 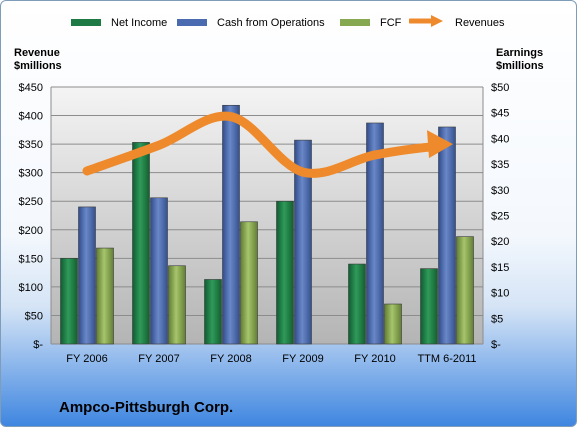 I want to click on legend-swatch-fcf, so click(x=355, y=22).